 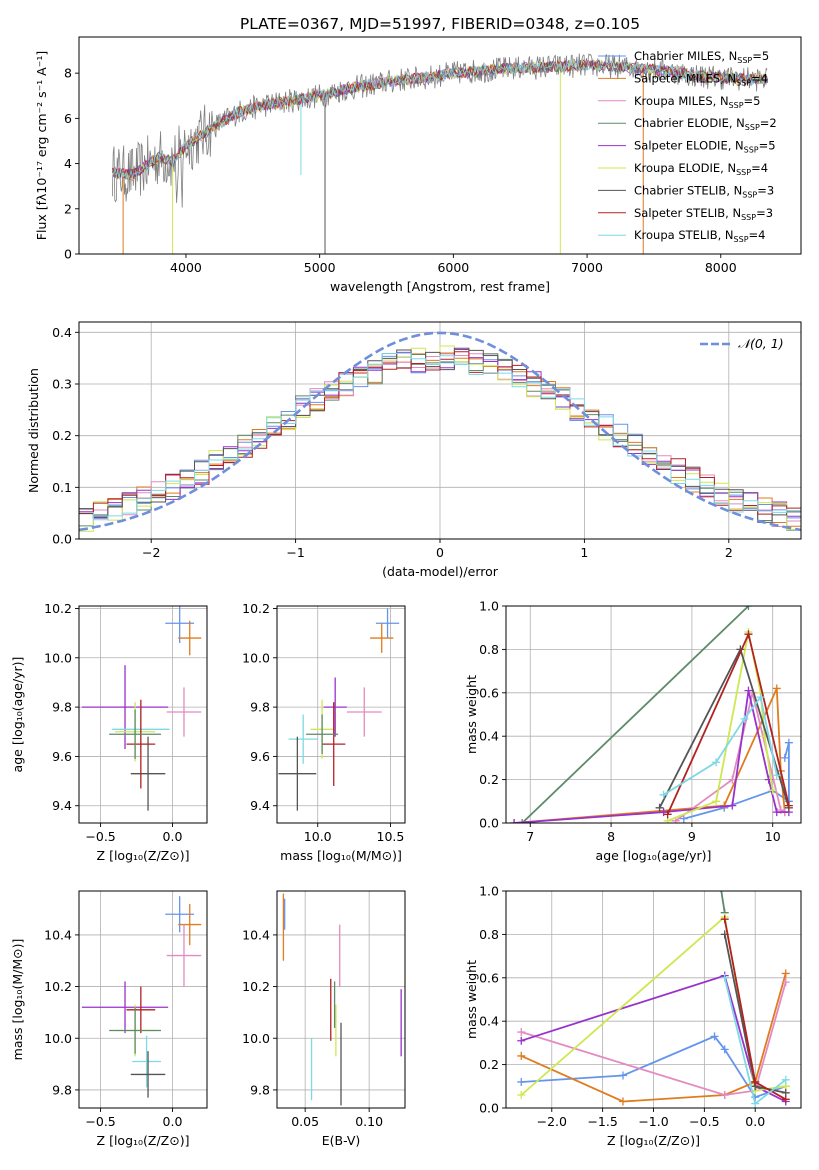 I want to click on x-axis-label: E(B-V), so click(x=341, y=1140).